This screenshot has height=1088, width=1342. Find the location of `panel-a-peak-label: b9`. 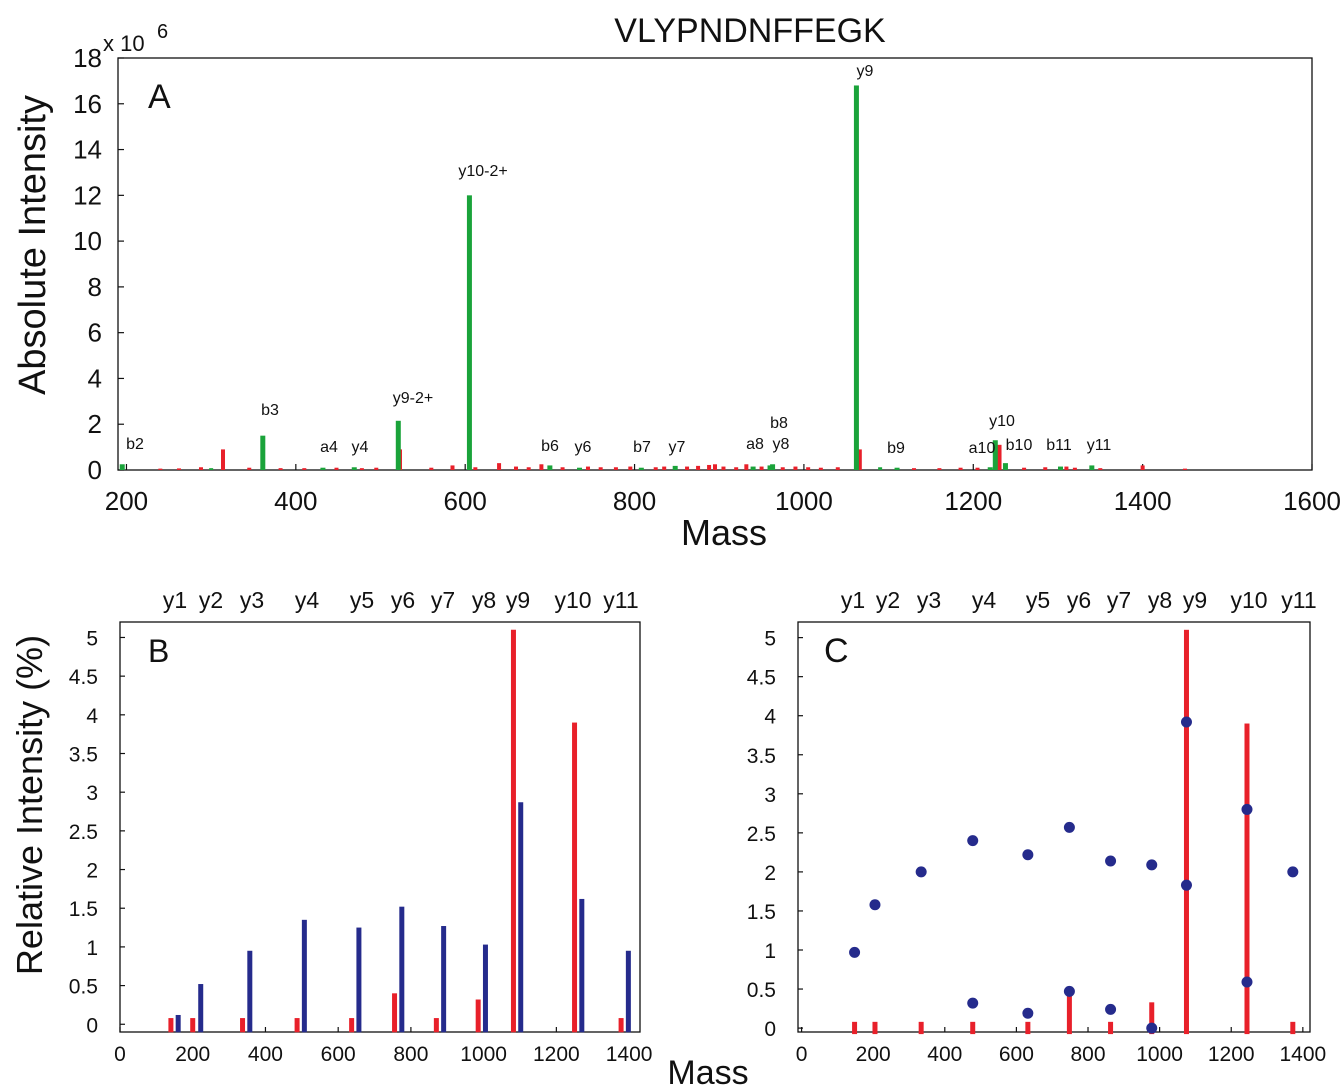

panel-a-peak-label: b9 is located at coordinates (896, 448).